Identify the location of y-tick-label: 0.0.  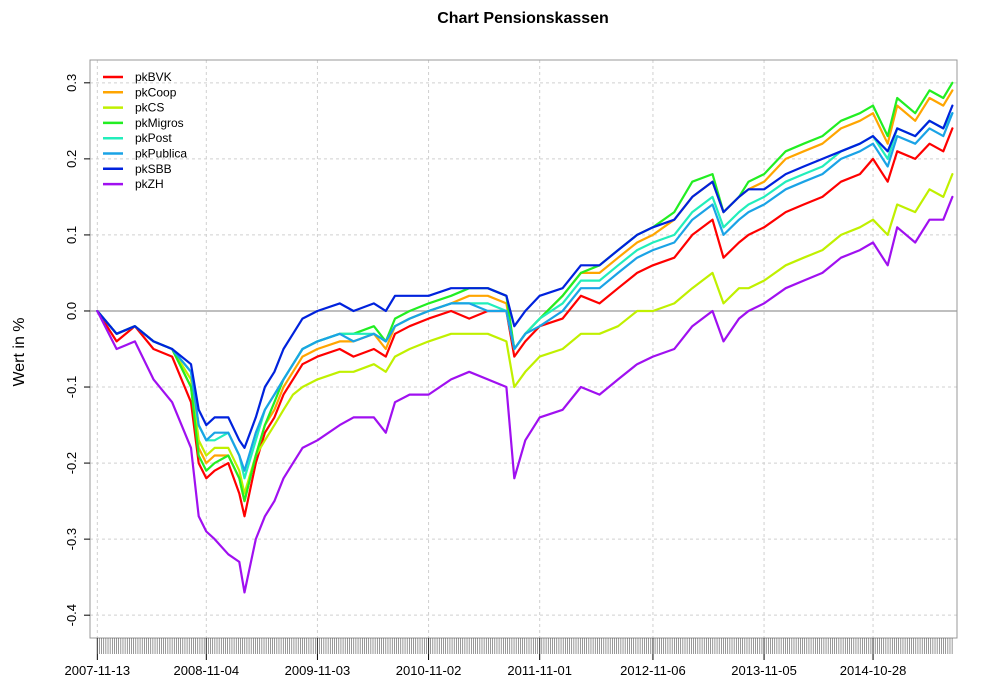
(71, 311).